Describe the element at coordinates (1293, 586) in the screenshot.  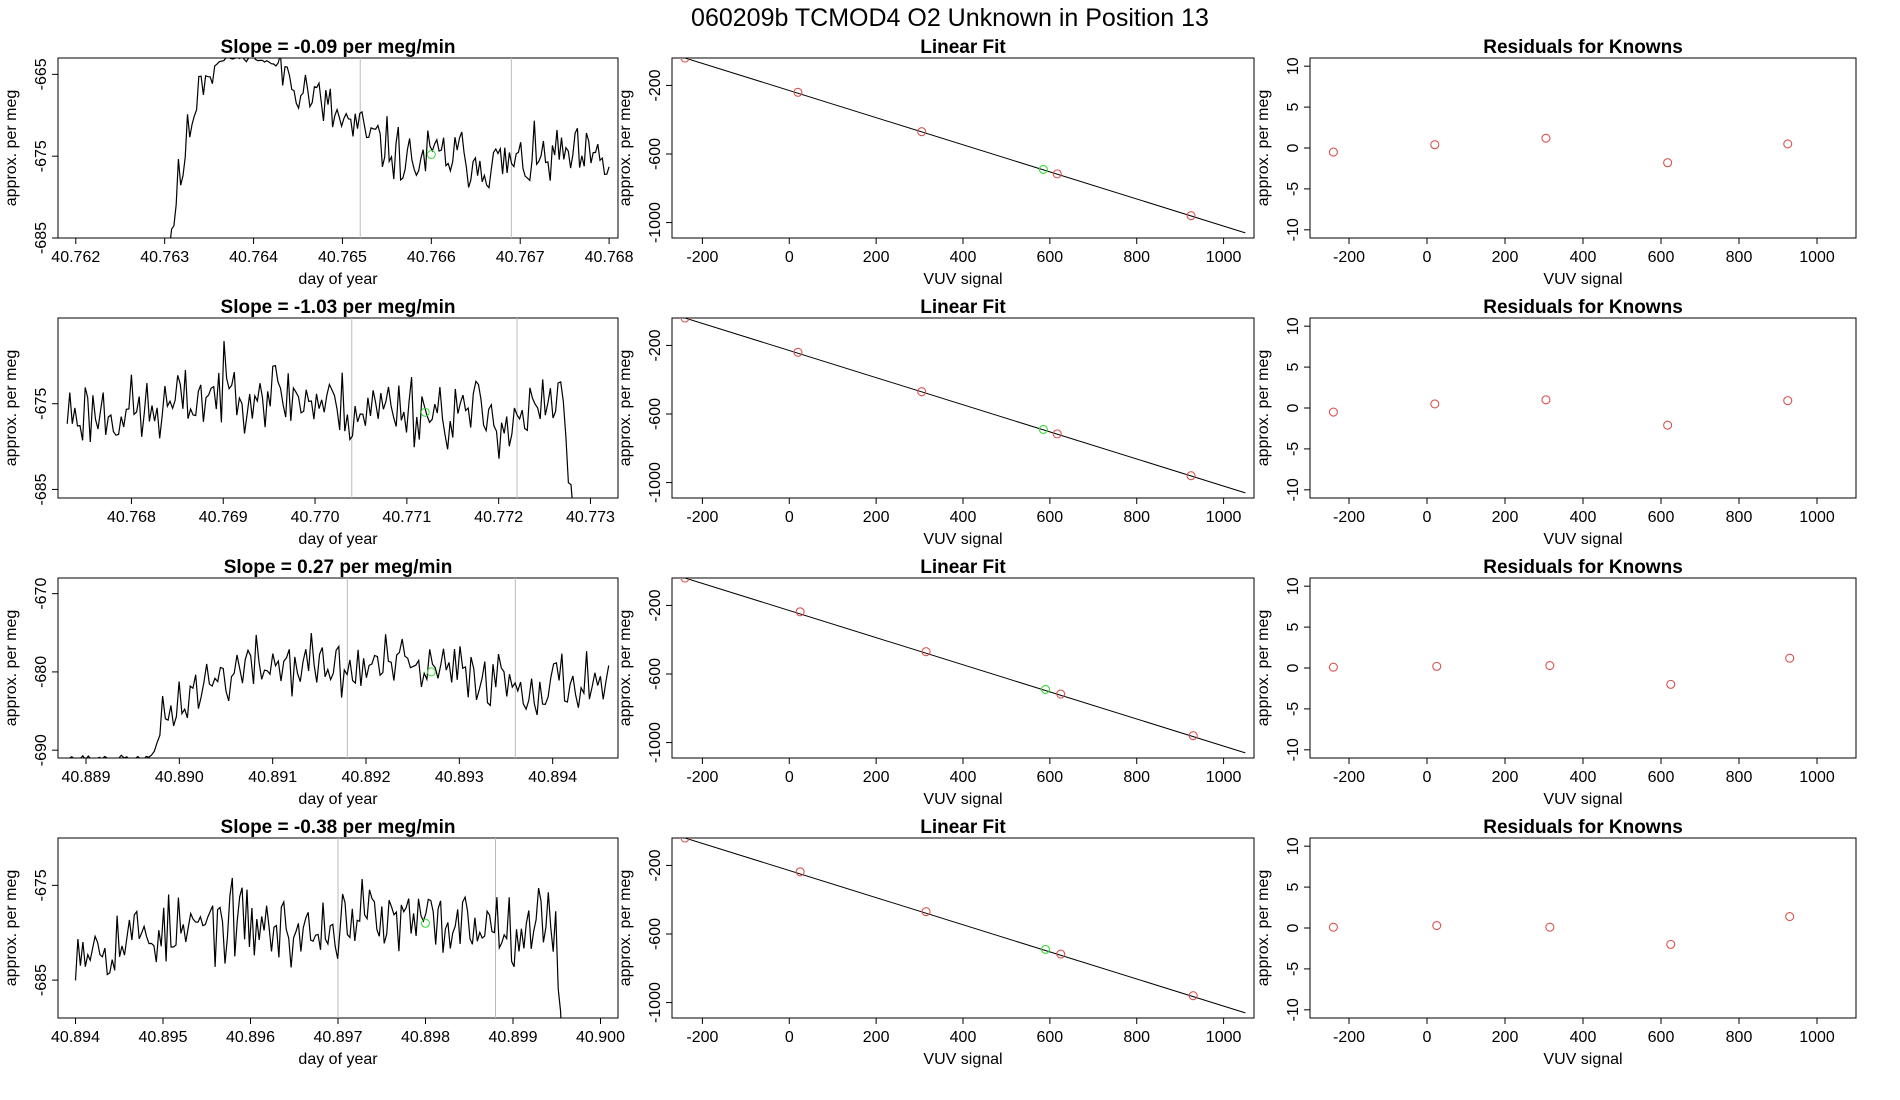
I see `y-tick-label: 10` at that location.